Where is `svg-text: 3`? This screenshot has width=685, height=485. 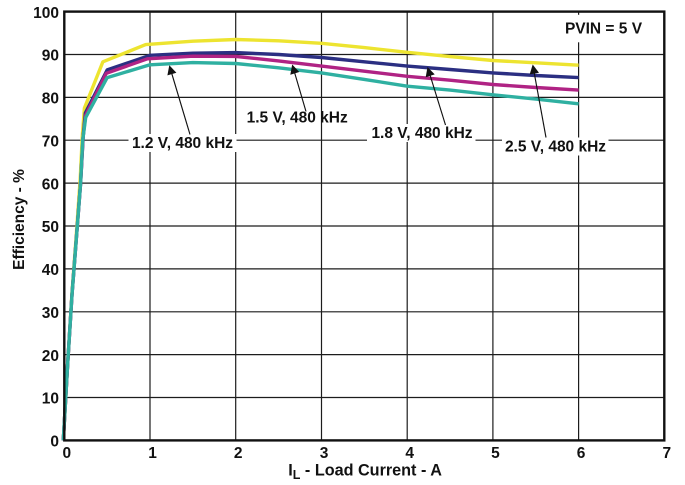
svg-text: 3 is located at coordinates (324, 453).